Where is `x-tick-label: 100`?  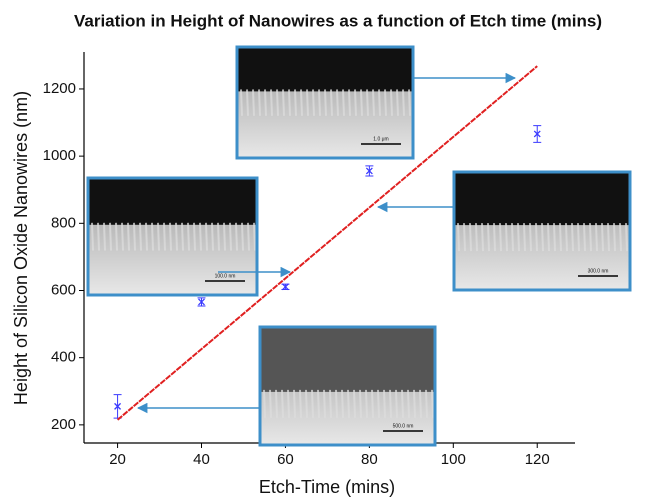
x-tick-label: 100 is located at coordinates (453, 459).